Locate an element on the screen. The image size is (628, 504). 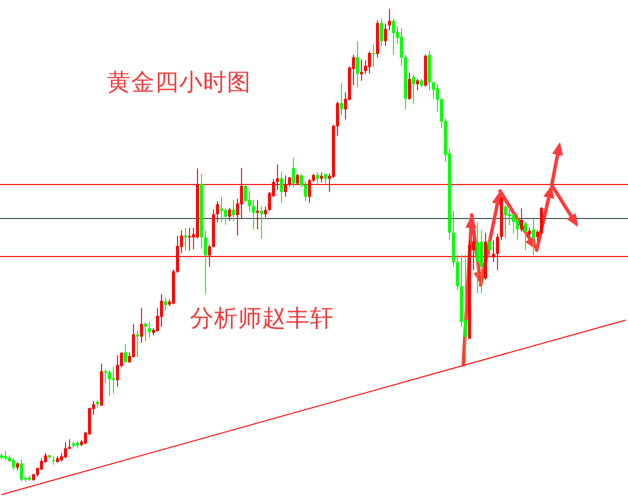
annotation: 分析师赵丰轩 is located at coordinates (262, 318).